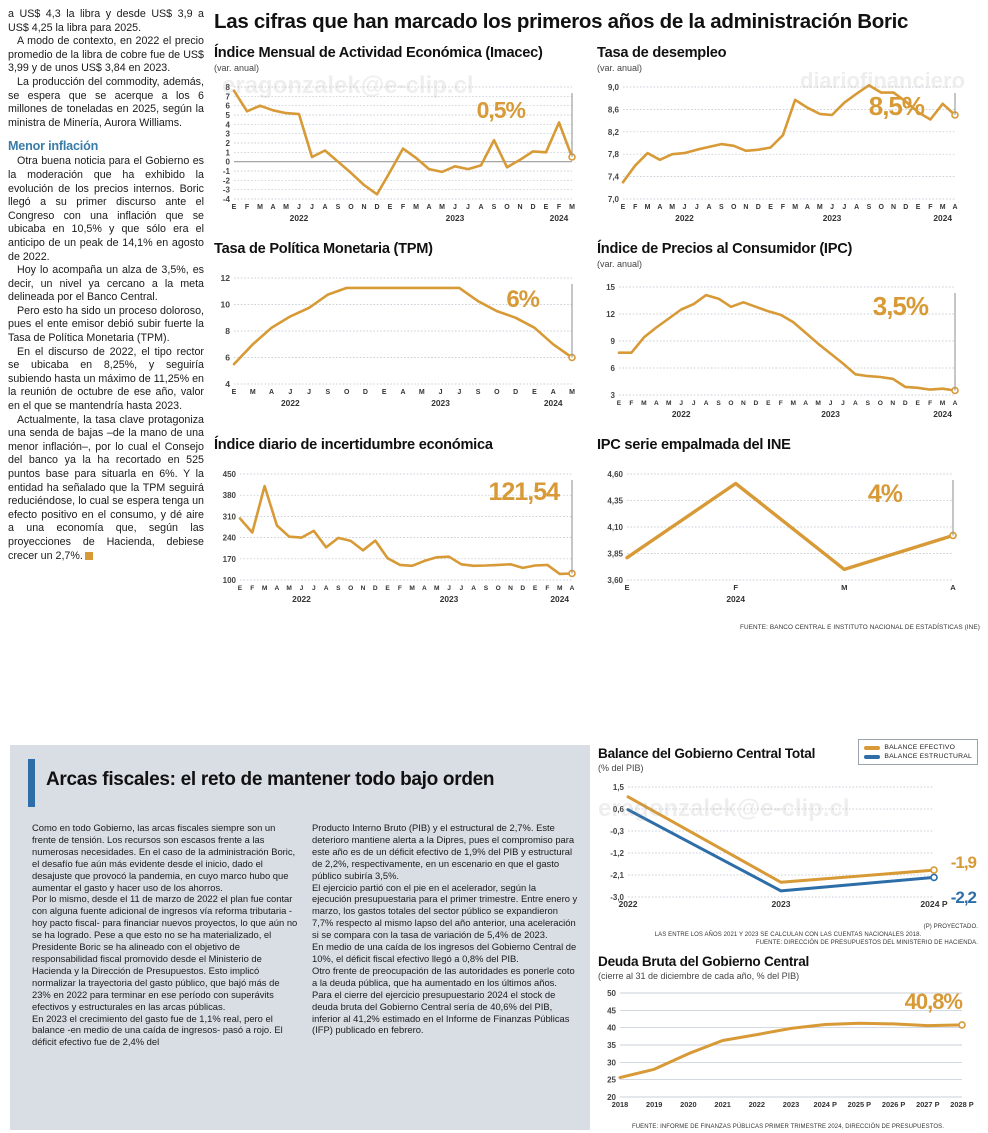 This screenshot has height=1133, width=988. Describe the element at coordinates (501, 110) in the screenshot. I see `chart-highlight-value-imacec: 0,5%` at that location.